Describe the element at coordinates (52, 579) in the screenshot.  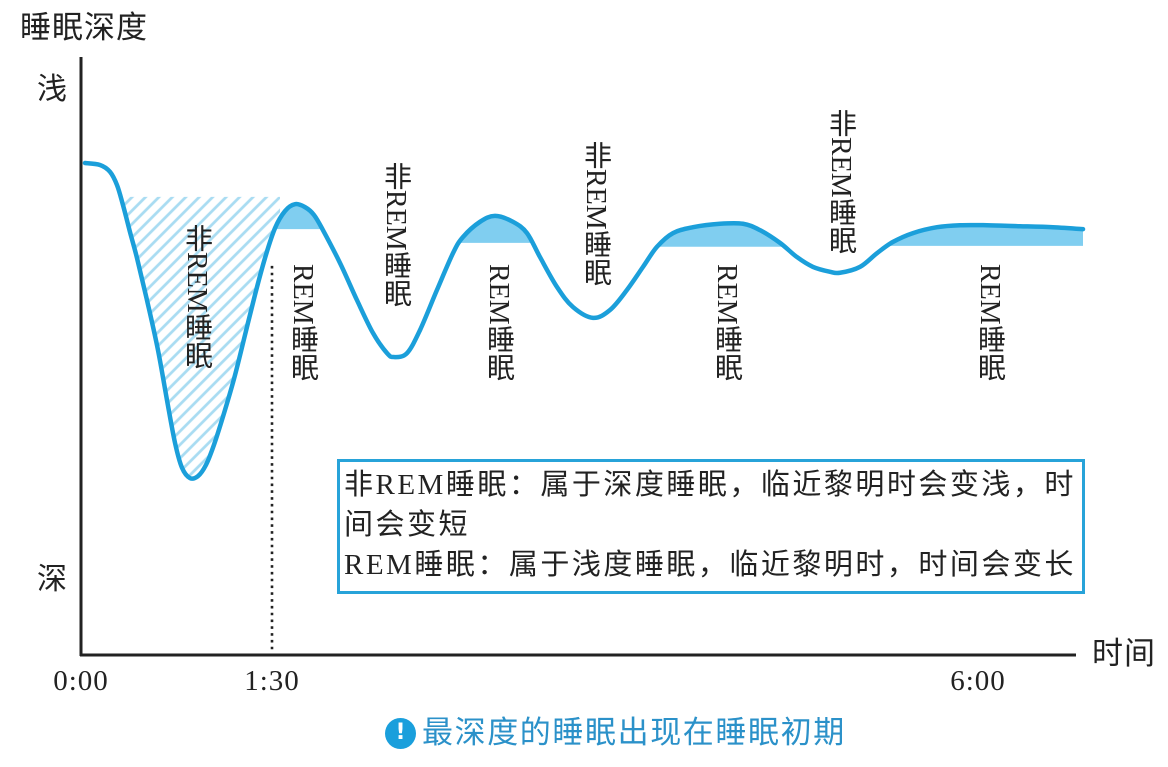
I see `y-tick-deep: 深` at that location.